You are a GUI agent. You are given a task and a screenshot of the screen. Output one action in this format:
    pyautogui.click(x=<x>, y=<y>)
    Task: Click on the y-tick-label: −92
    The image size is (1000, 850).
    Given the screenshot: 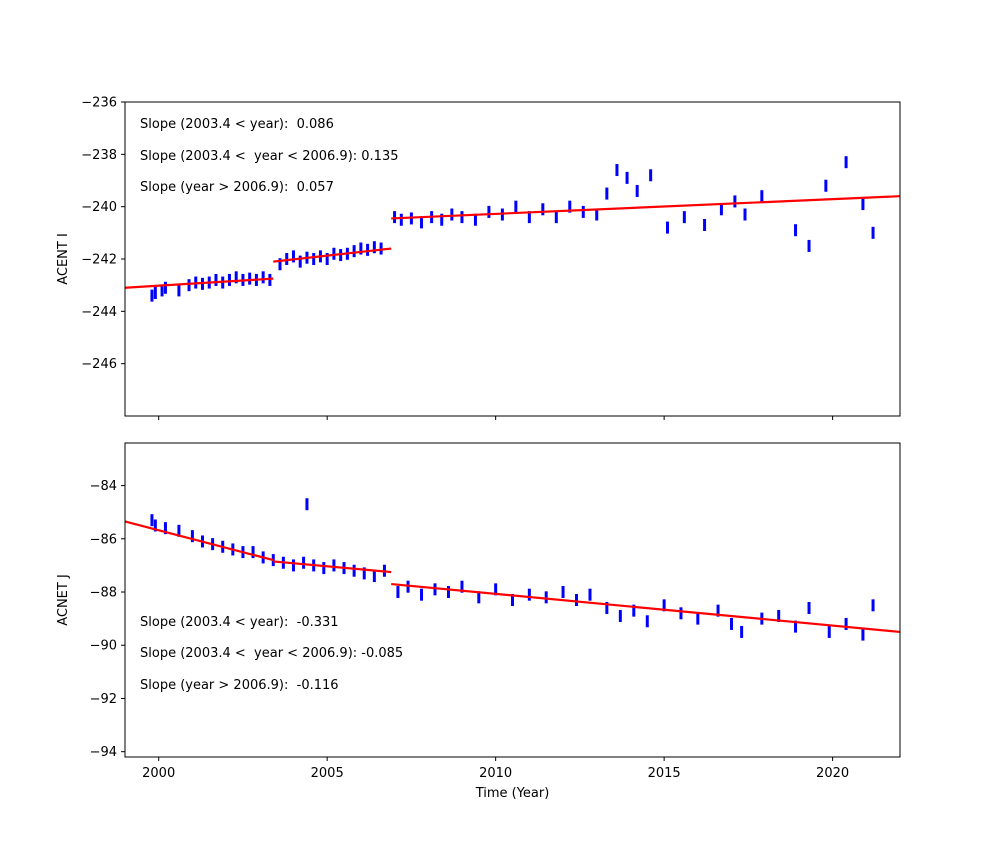 What is the action you would take?
    pyautogui.click(x=103, y=699)
    